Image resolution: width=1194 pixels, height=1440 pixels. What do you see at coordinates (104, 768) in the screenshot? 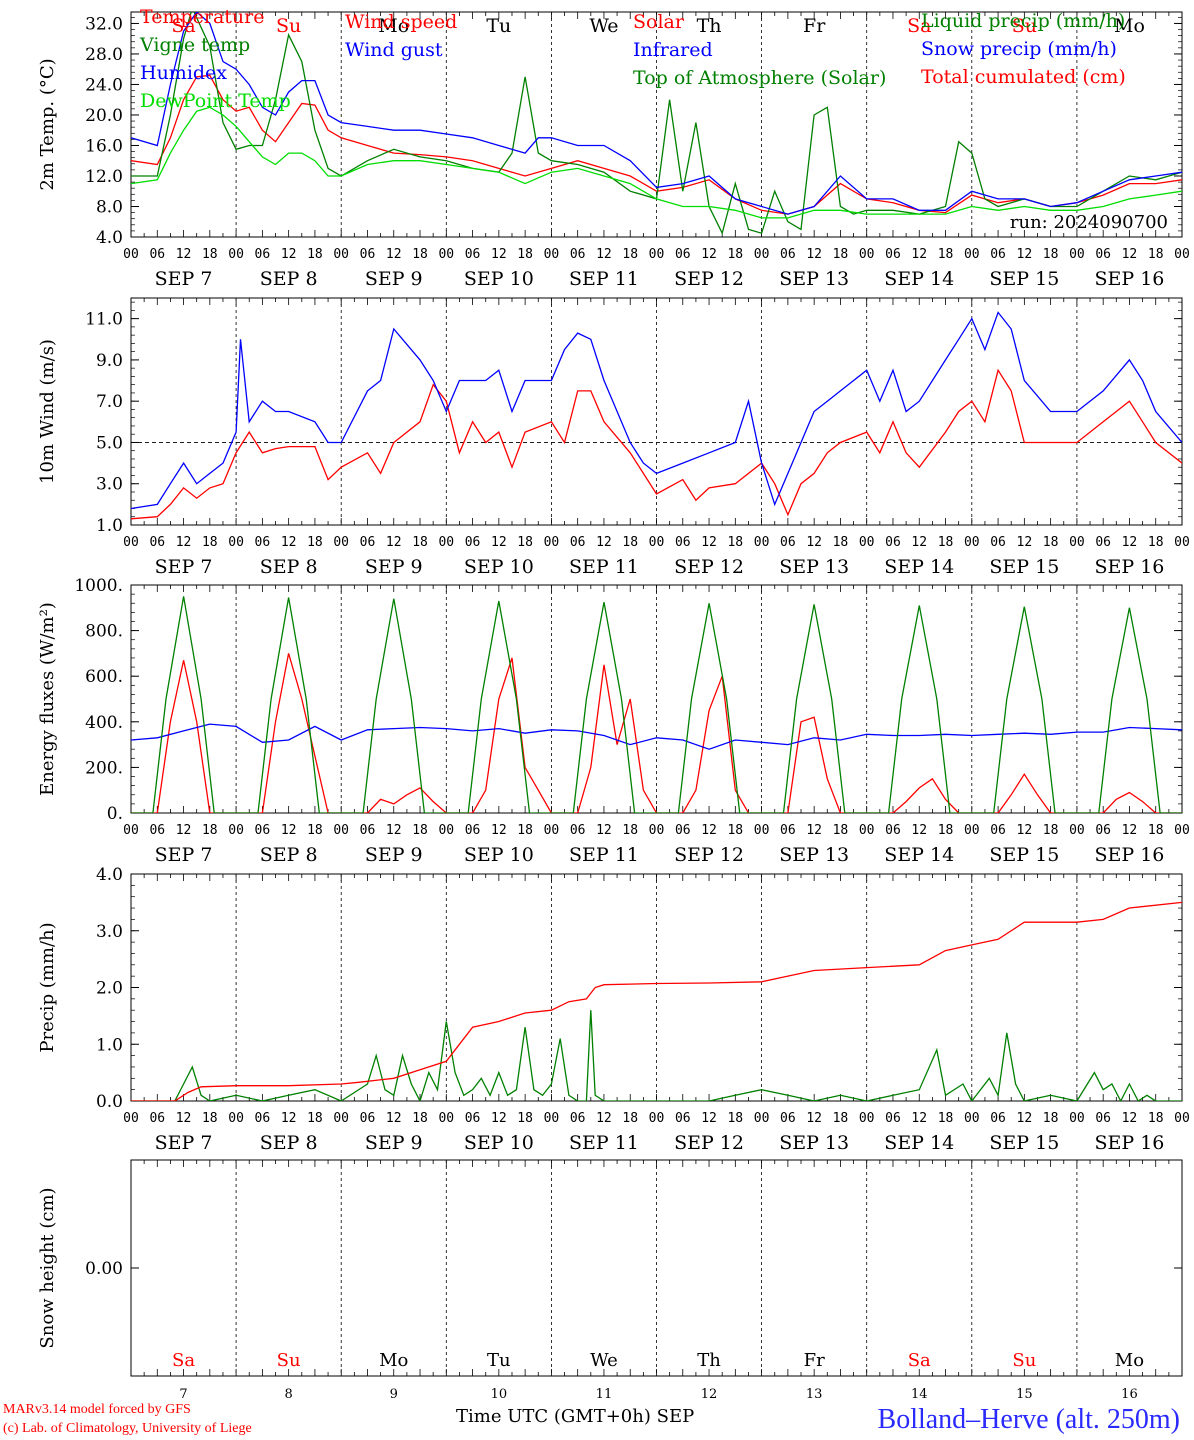
I see `y-tick-label: 200.` at bounding box center [104, 768].